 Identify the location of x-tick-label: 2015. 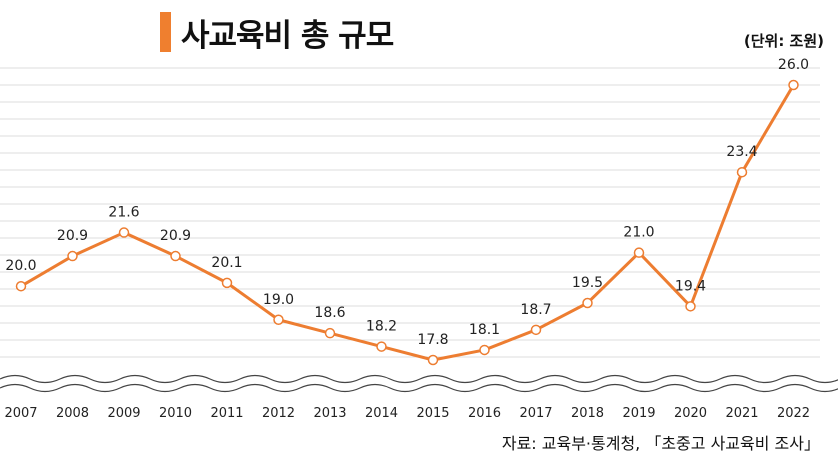
(432, 413).